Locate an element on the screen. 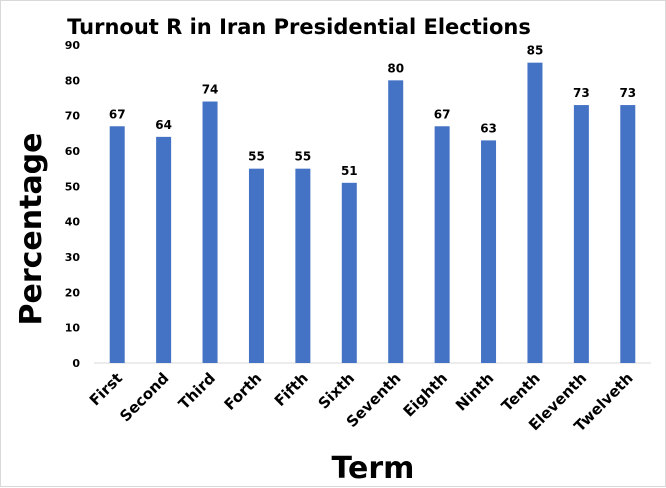 Image resolution: width=666 pixels, height=488 pixels. data-label: 64 is located at coordinates (163, 125).